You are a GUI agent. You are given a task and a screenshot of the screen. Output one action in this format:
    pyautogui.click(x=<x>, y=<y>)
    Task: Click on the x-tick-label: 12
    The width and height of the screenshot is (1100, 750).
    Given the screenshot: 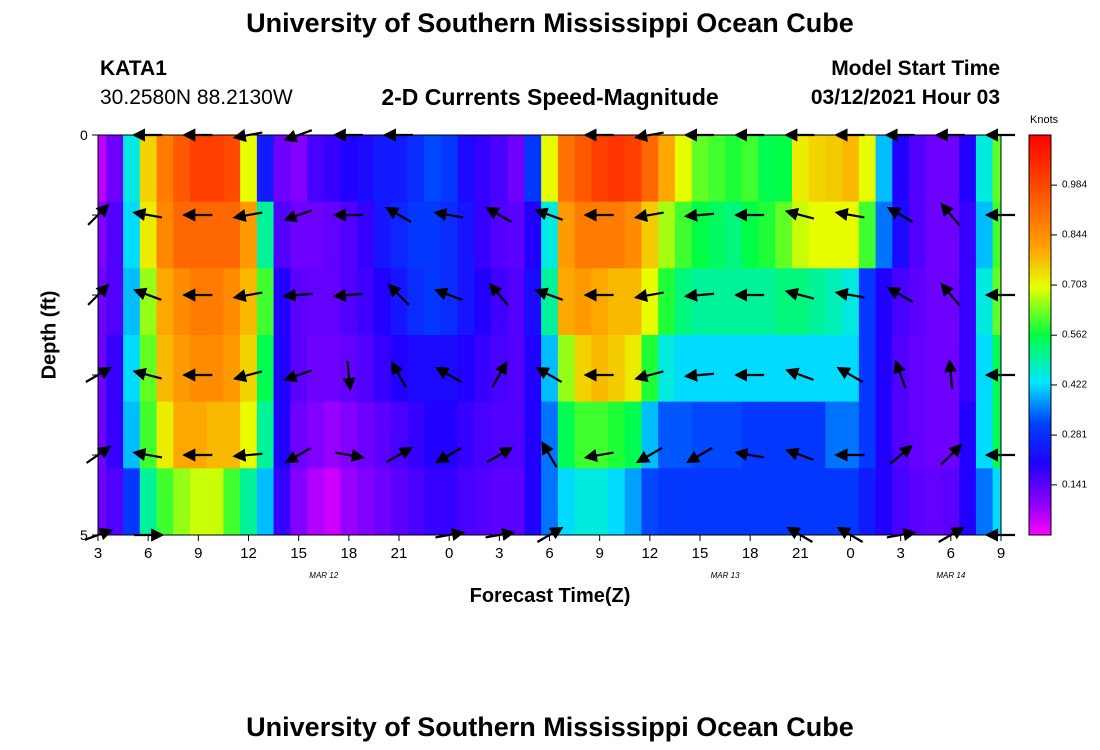 What is the action you would take?
    pyautogui.click(x=650, y=553)
    